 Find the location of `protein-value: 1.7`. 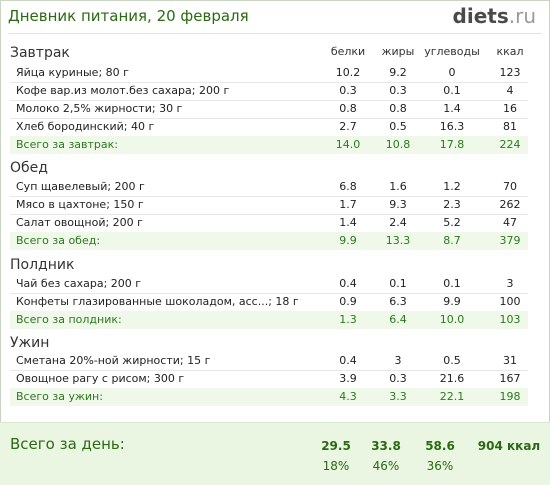

protein-value: 1.7 is located at coordinates (348, 204).